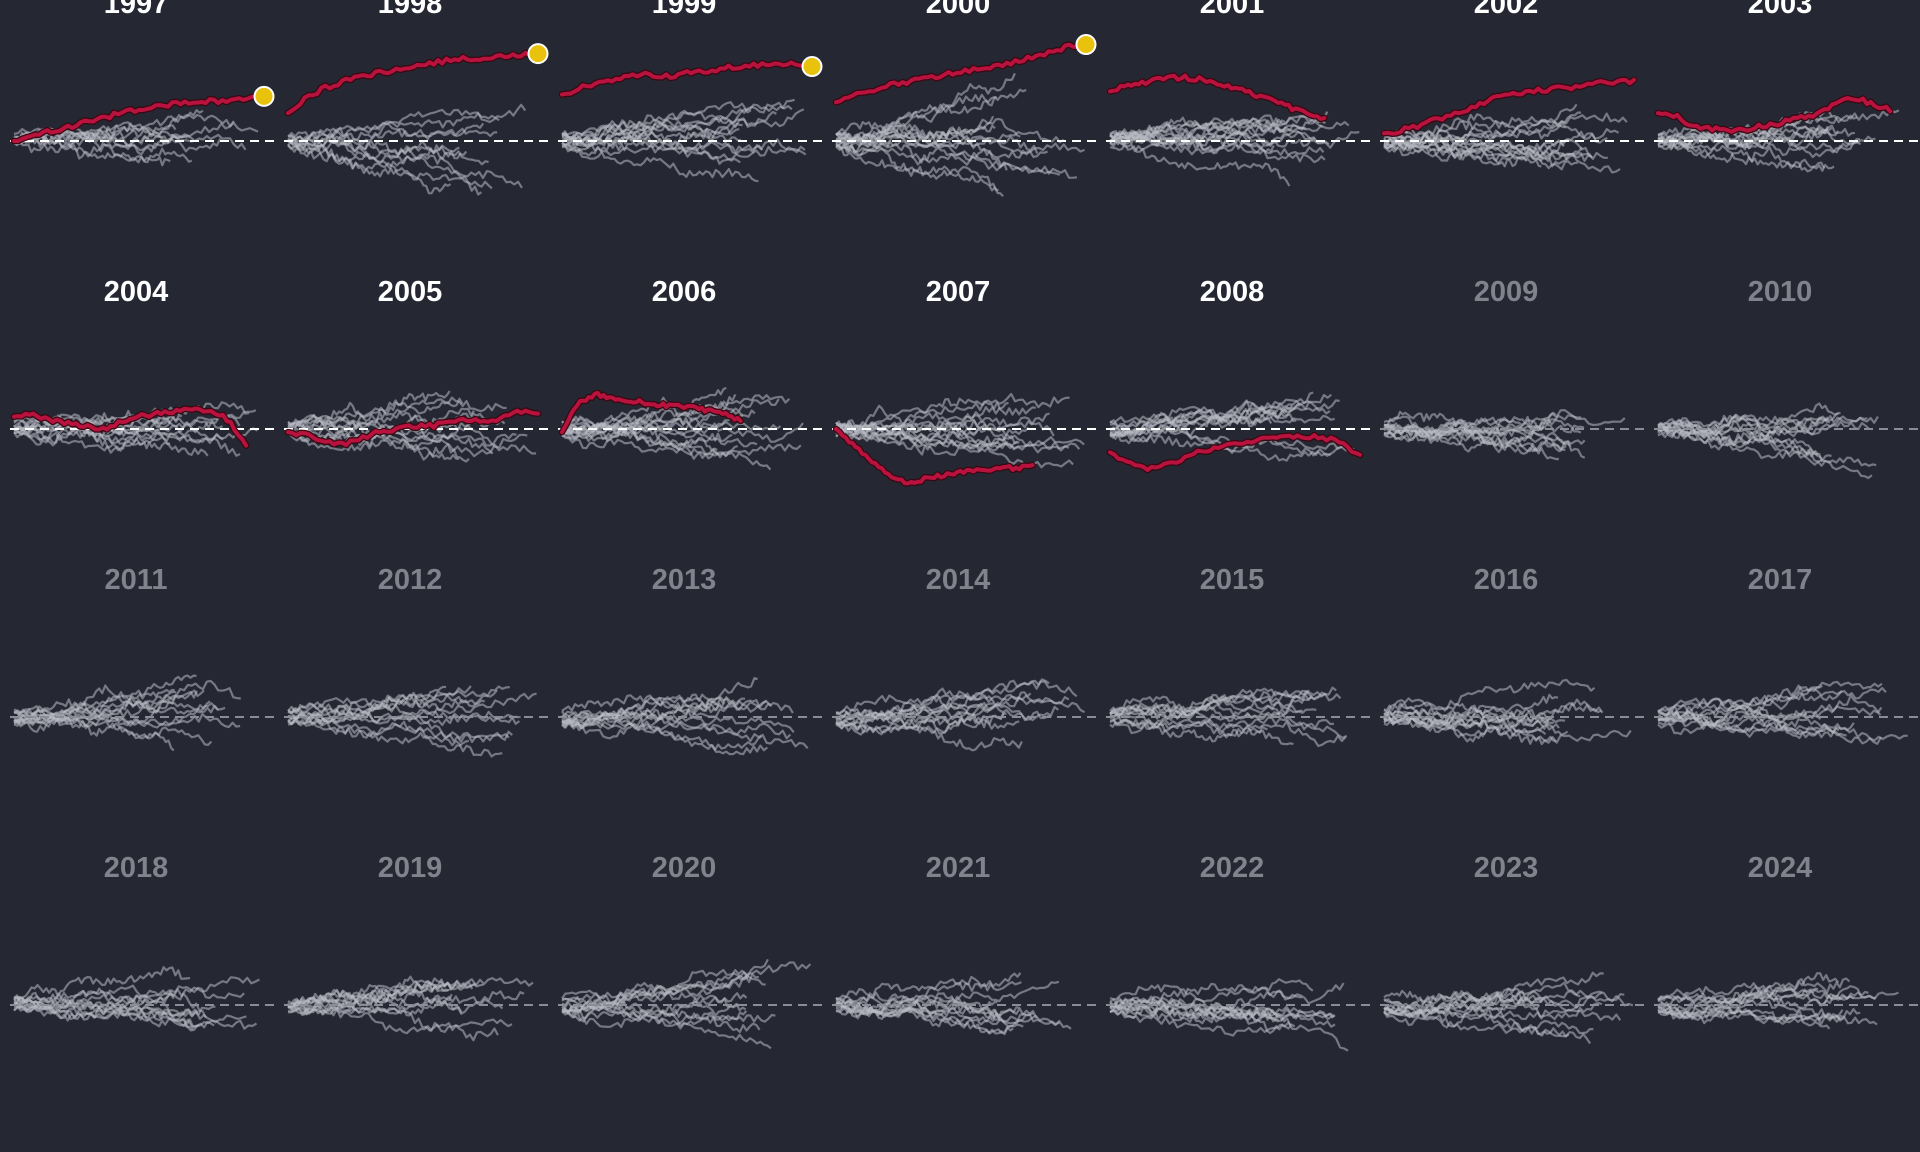  What do you see at coordinates (812, 67) in the screenshot?
I see `winner-marker-1999` at bounding box center [812, 67].